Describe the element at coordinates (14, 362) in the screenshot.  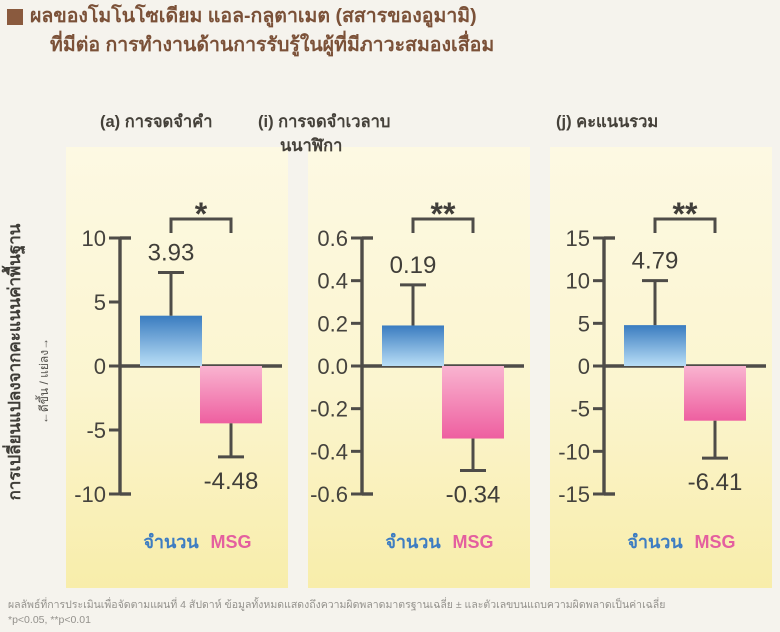
I see `y-axis-label: การเปลี่ยนแปลงจากคะแนนค่าพื้นฐาน` at that location.